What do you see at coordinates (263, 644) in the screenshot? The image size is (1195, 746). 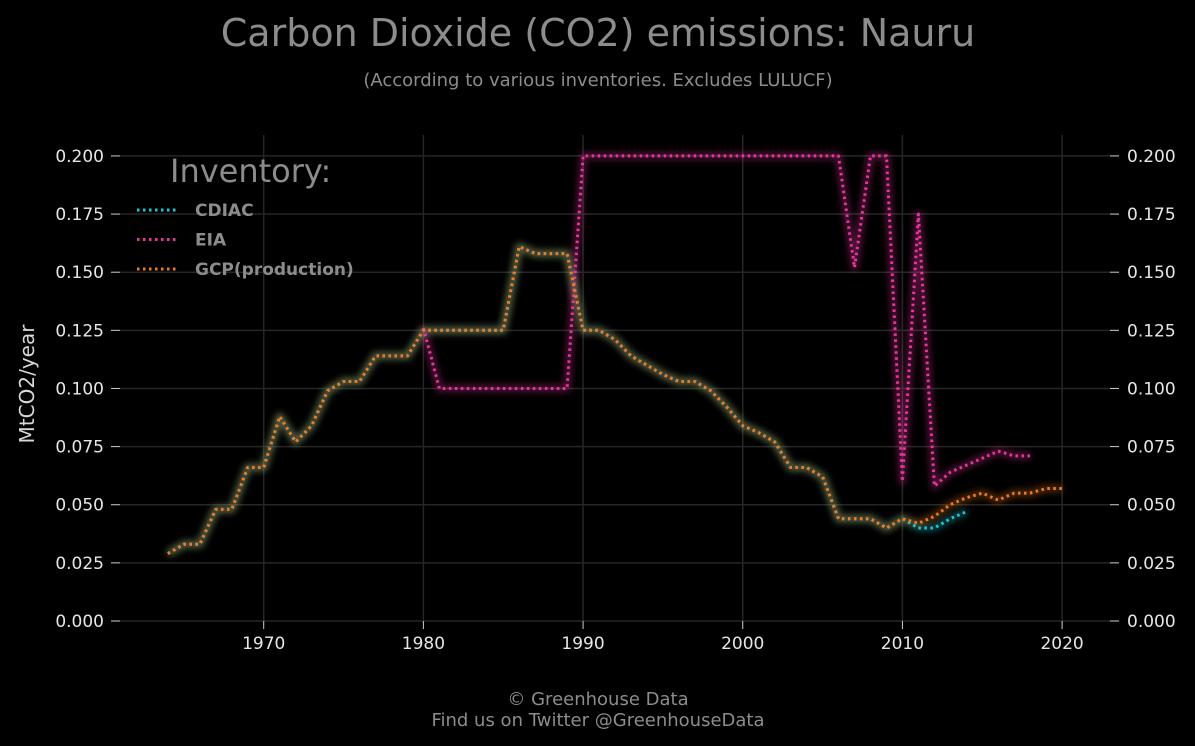 I see `x-tick-label: 1970` at bounding box center [263, 644].